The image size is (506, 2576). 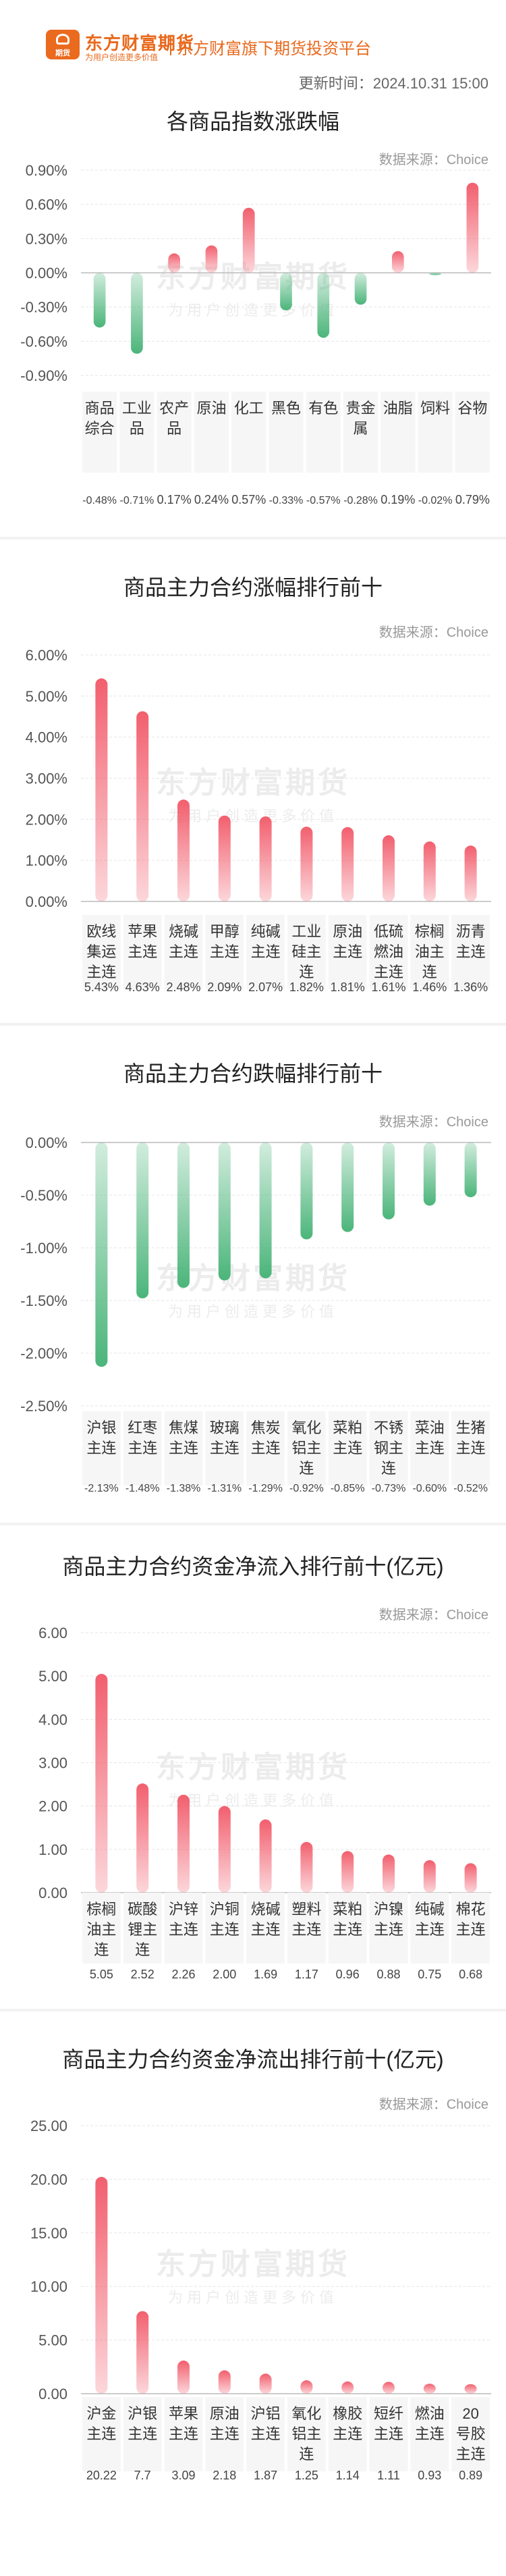 I want to click on platform-text: 东方财富旗下期货投资平台, so click(x=274, y=49).